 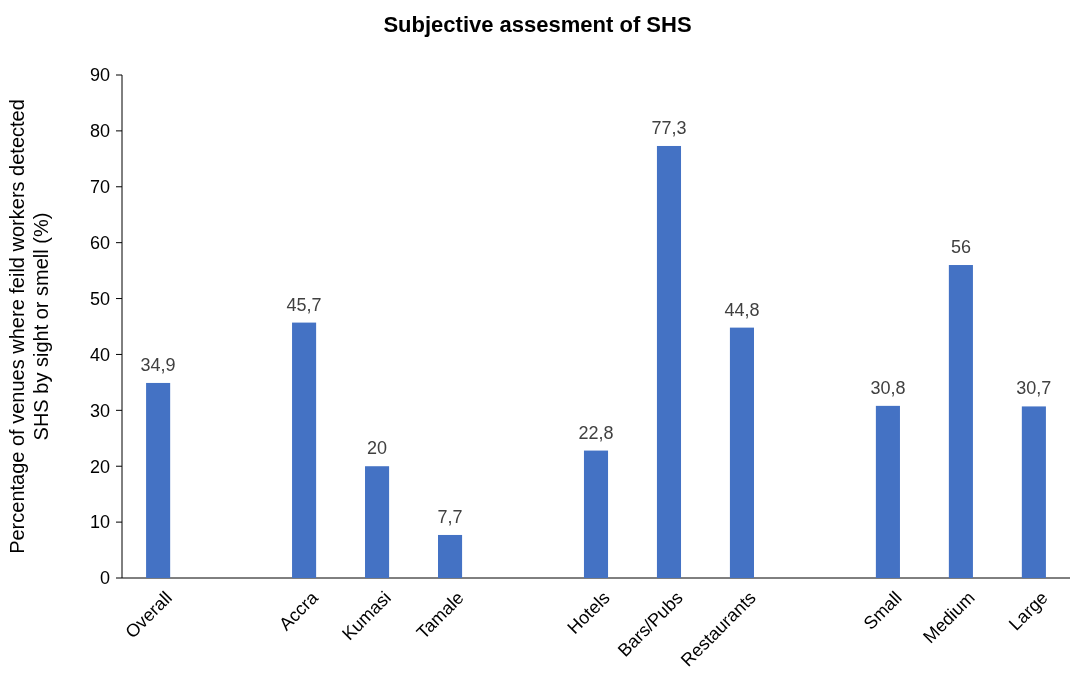 What do you see at coordinates (104, 578) in the screenshot?
I see `y-tick-label: 0` at bounding box center [104, 578].